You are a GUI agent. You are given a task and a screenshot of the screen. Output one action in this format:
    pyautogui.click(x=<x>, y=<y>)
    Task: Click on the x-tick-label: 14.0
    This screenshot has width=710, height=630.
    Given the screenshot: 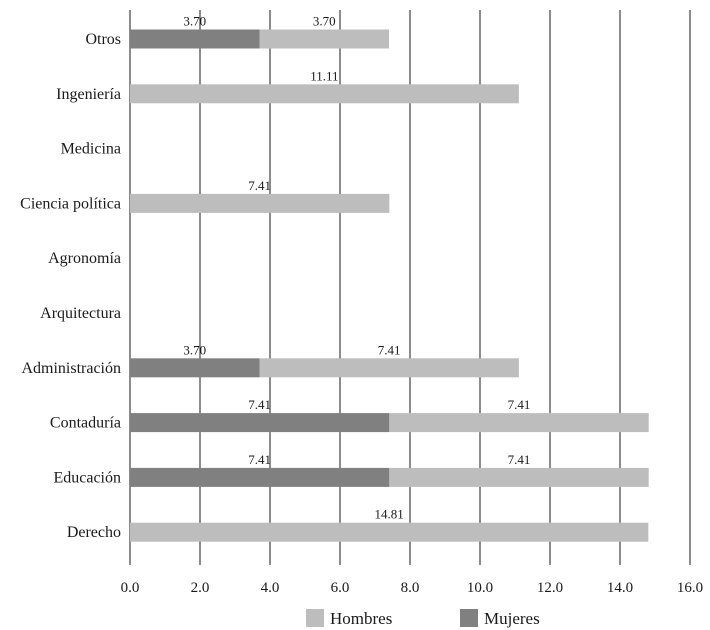 What is the action you would take?
    pyautogui.click(x=620, y=588)
    